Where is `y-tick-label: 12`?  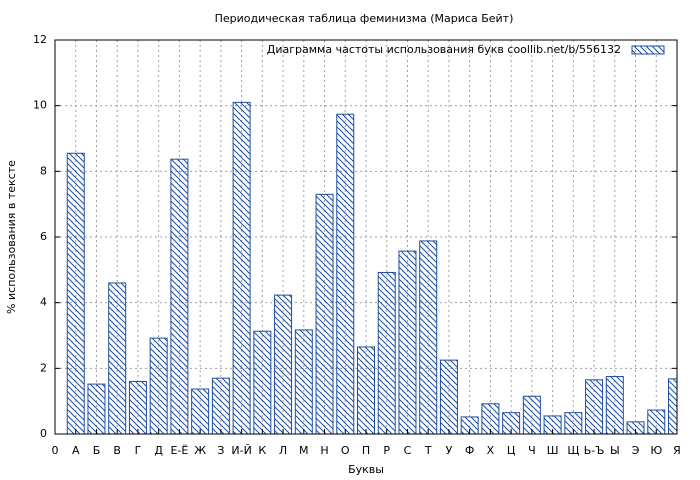 y-tick-label: 12 is located at coordinates (40, 39).